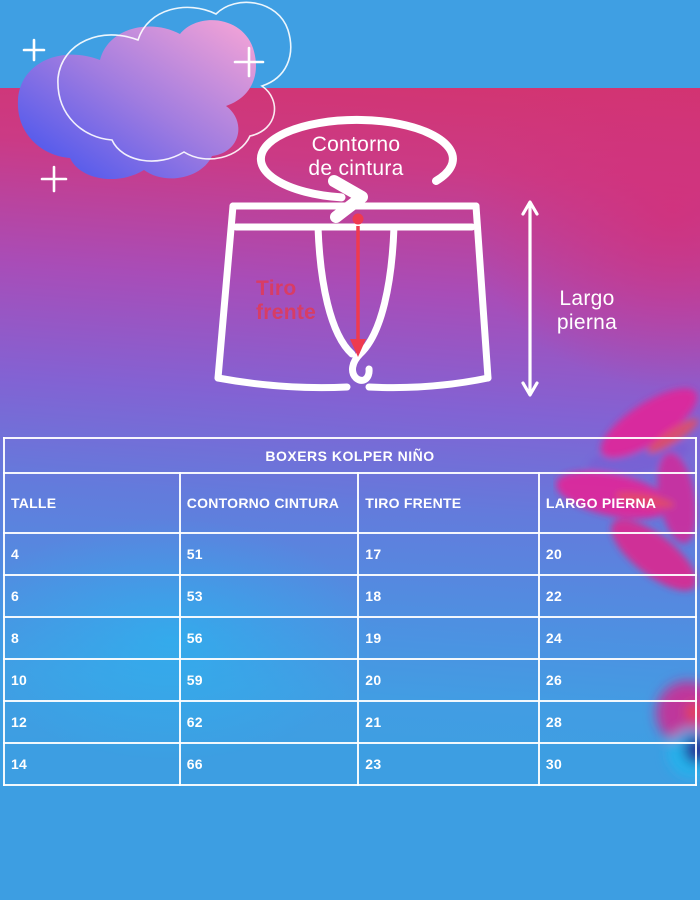 This screenshot has width=700, height=900. What do you see at coordinates (92, 596) in the screenshot?
I see `table-cell: 6` at bounding box center [92, 596].